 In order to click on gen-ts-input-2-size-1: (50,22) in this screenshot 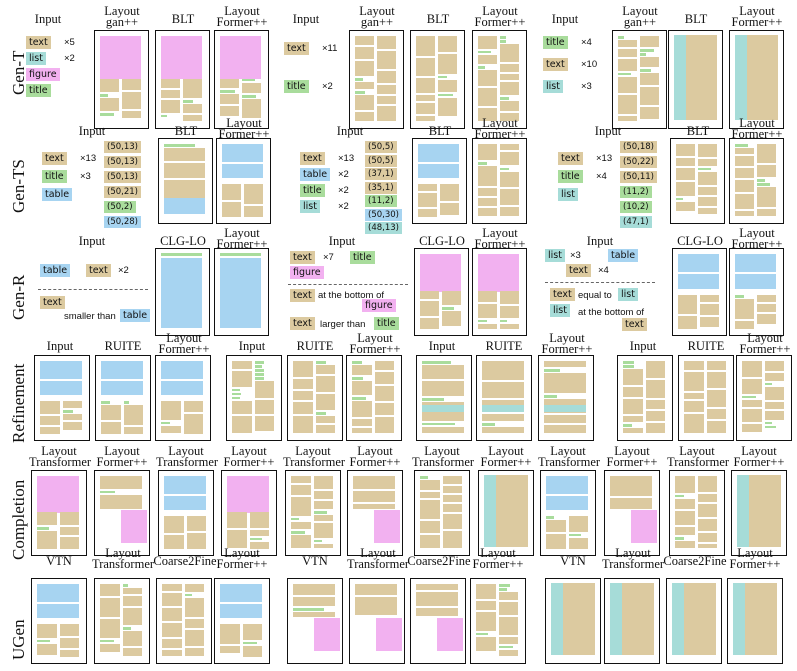, I will do `click(638, 162)`.